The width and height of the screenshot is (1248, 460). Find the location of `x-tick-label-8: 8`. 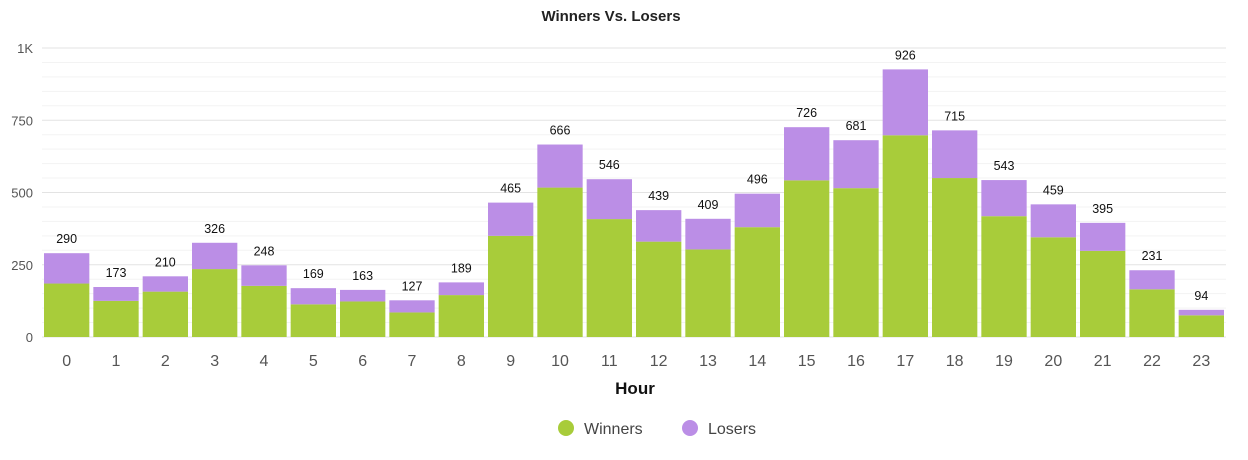

x-tick-label-8: 8 is located at coordinates (461, 361).